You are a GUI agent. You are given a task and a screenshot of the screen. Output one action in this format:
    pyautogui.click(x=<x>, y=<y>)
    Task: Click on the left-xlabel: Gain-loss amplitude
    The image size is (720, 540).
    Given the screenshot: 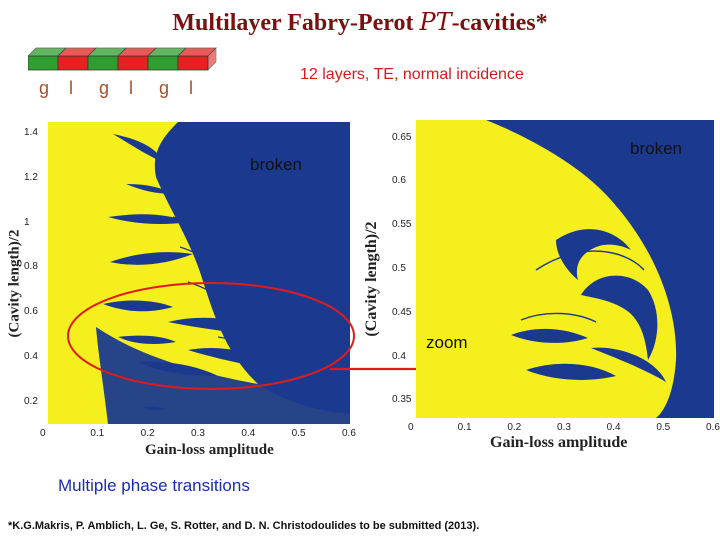 What is the action you would take?
    pyautogui.click(x=209, y=450)
    